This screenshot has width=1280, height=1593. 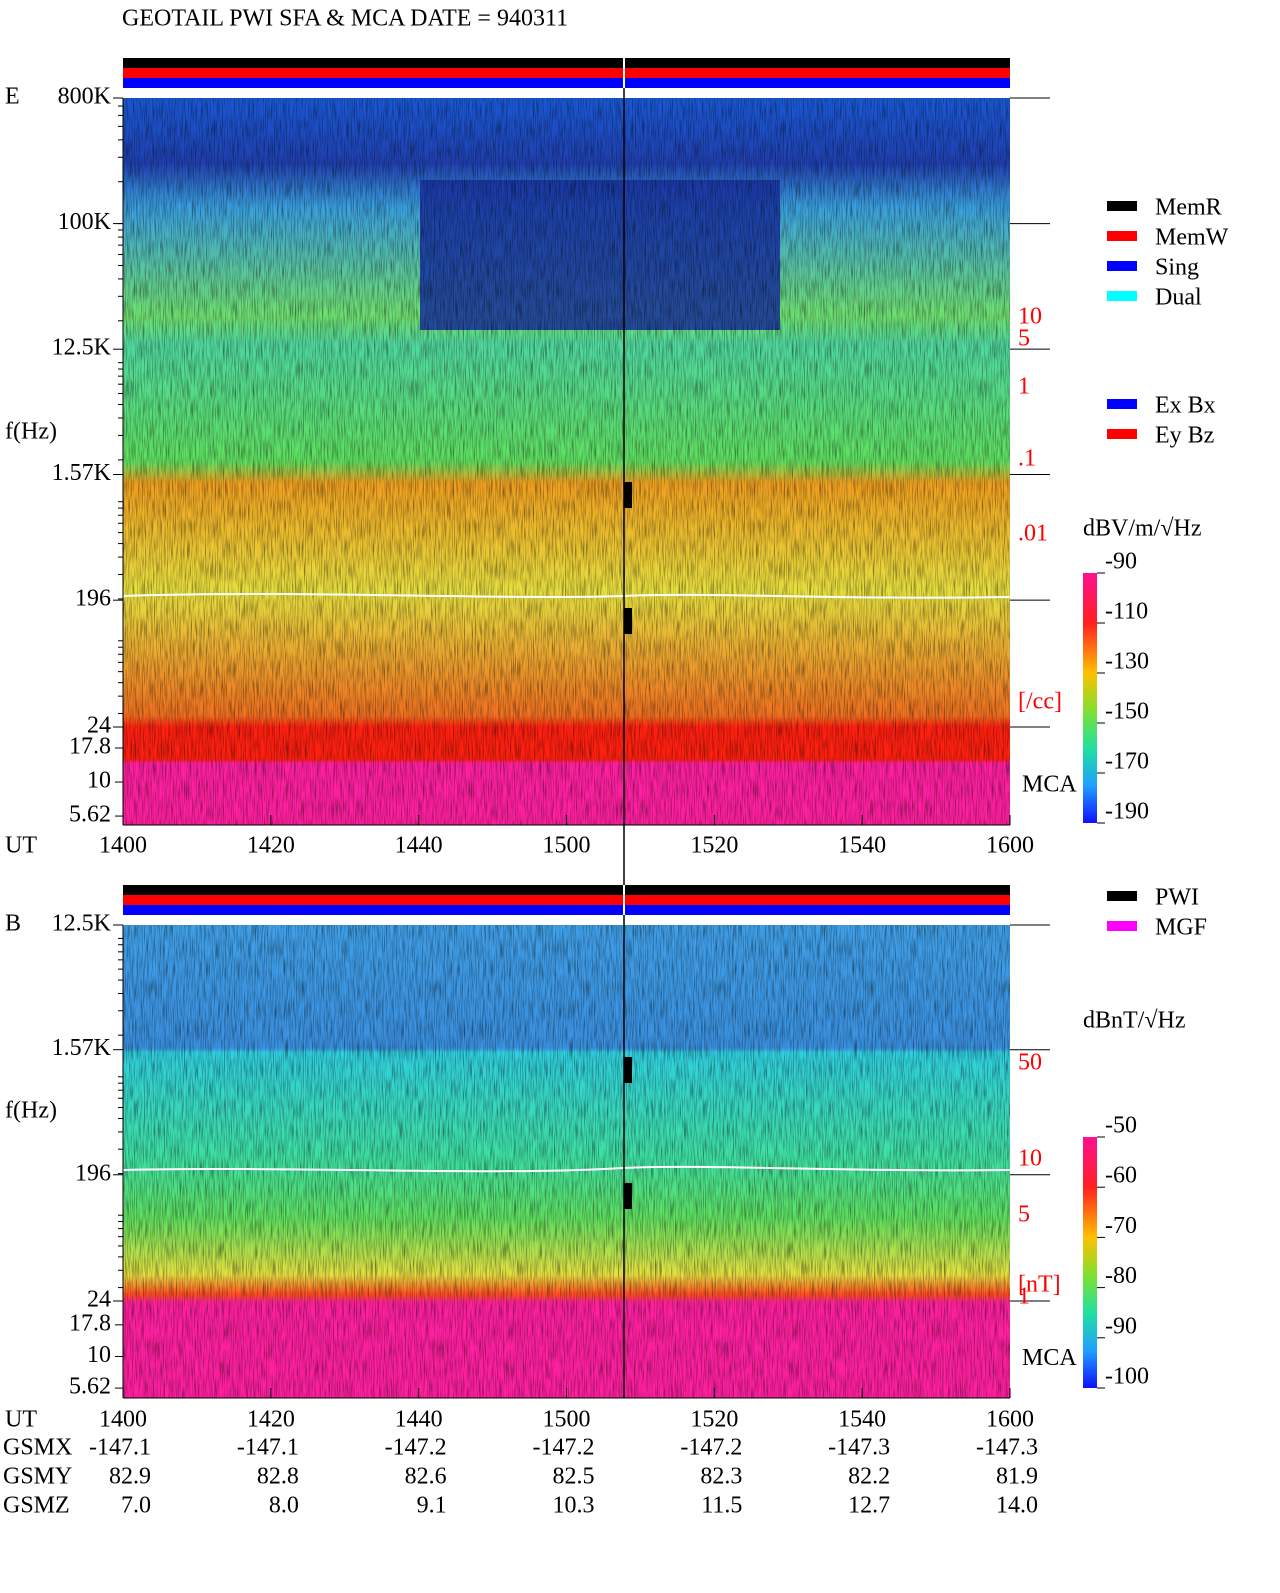 I want to click on colorbar-tick-label: -70, so click(x=1121, y=1226).